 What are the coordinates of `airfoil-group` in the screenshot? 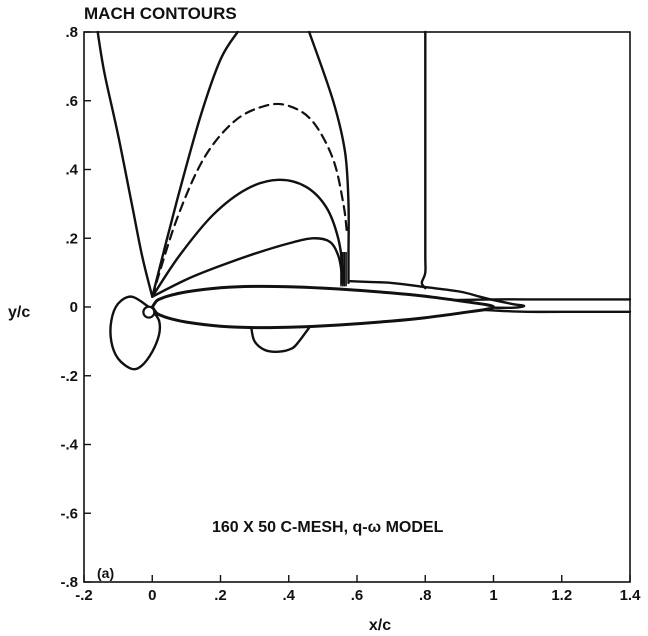 It's located at (319, 307).